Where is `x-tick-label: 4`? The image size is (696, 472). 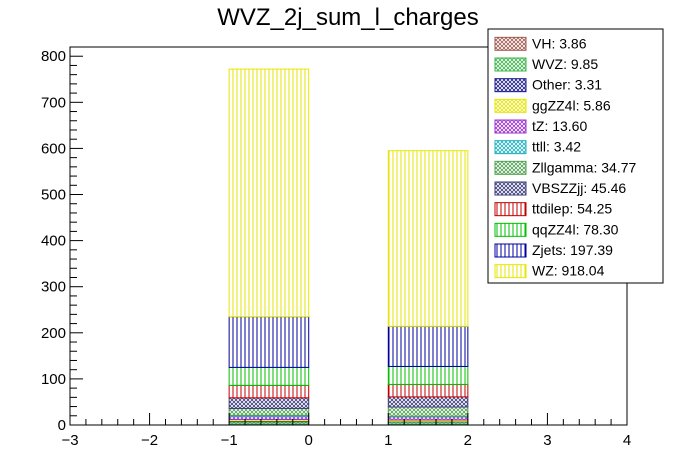 x-tick-label: 4 is located at coordinates (627, 440).